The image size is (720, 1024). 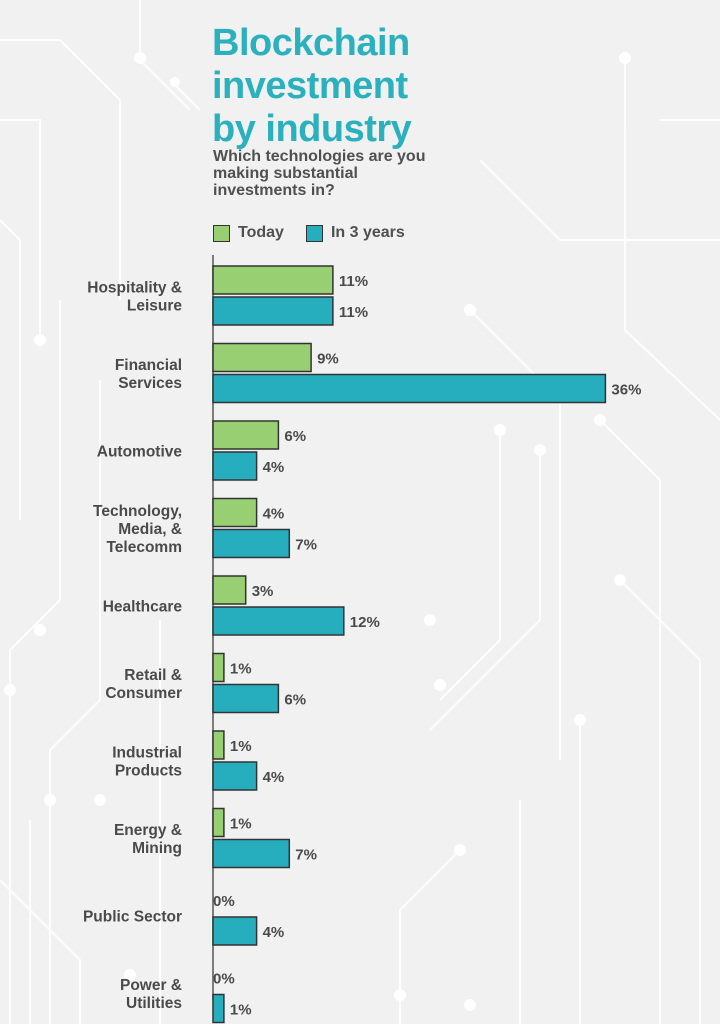 I want to click on value-label-today: 11%, so click(x=353, y=281).